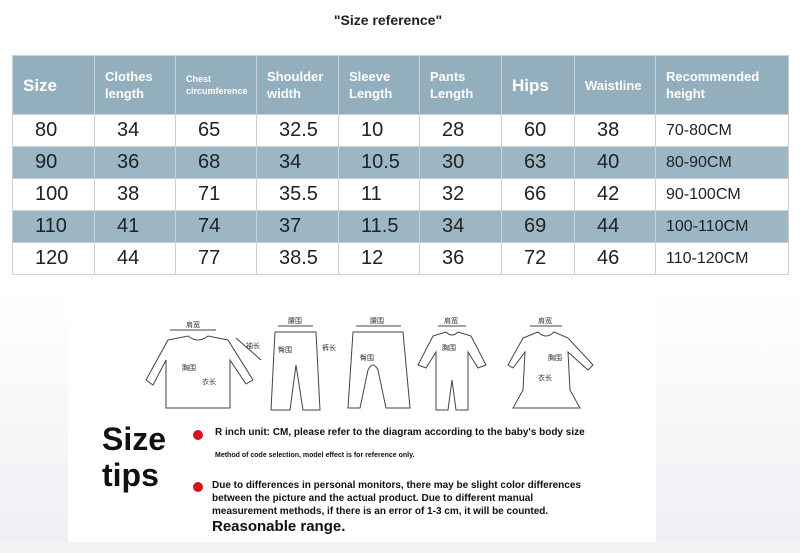  Describe the element at coordinates (53, 226) in the screenshot. I see `table-cell: 110` at that location.